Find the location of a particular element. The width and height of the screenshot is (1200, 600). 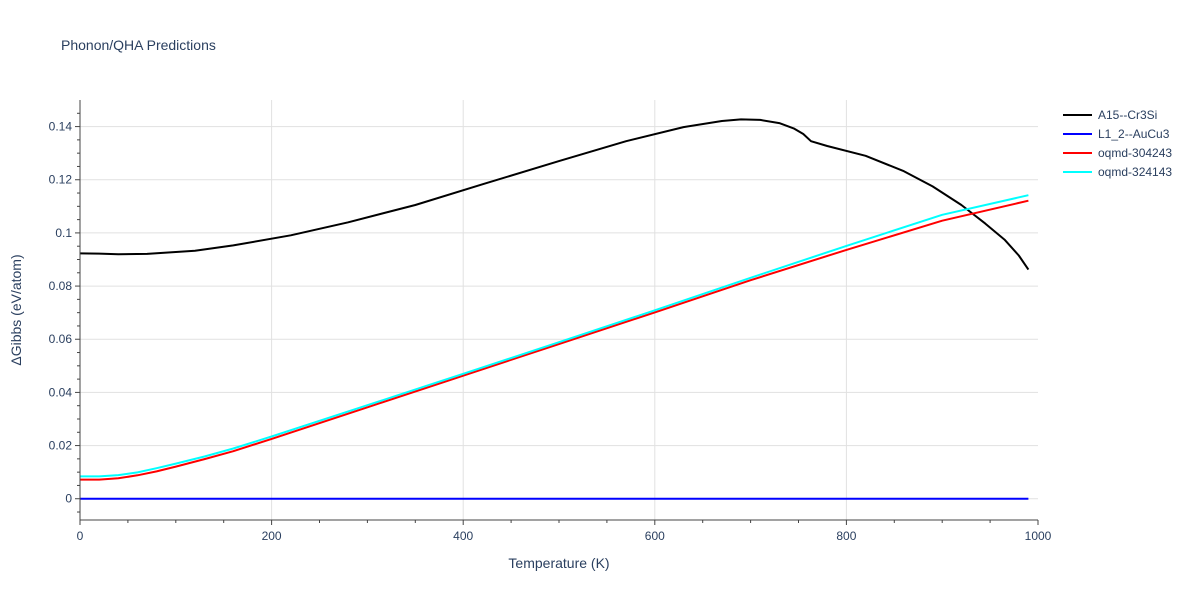

y-tick-label: 0.06 is located at coordinates (61, 339).